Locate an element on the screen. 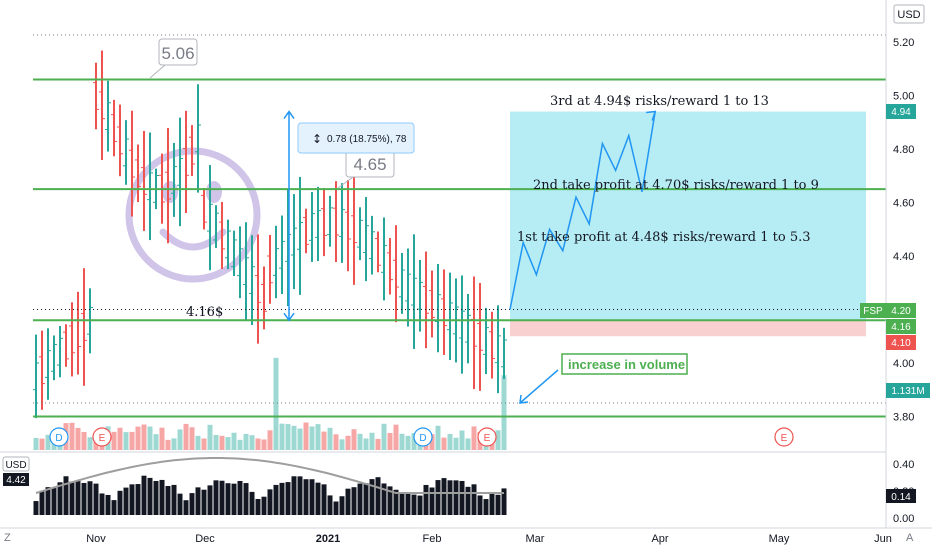 This screenshot has height=555, width=932. currency-badge: USD is located at coordinates (909, 14).